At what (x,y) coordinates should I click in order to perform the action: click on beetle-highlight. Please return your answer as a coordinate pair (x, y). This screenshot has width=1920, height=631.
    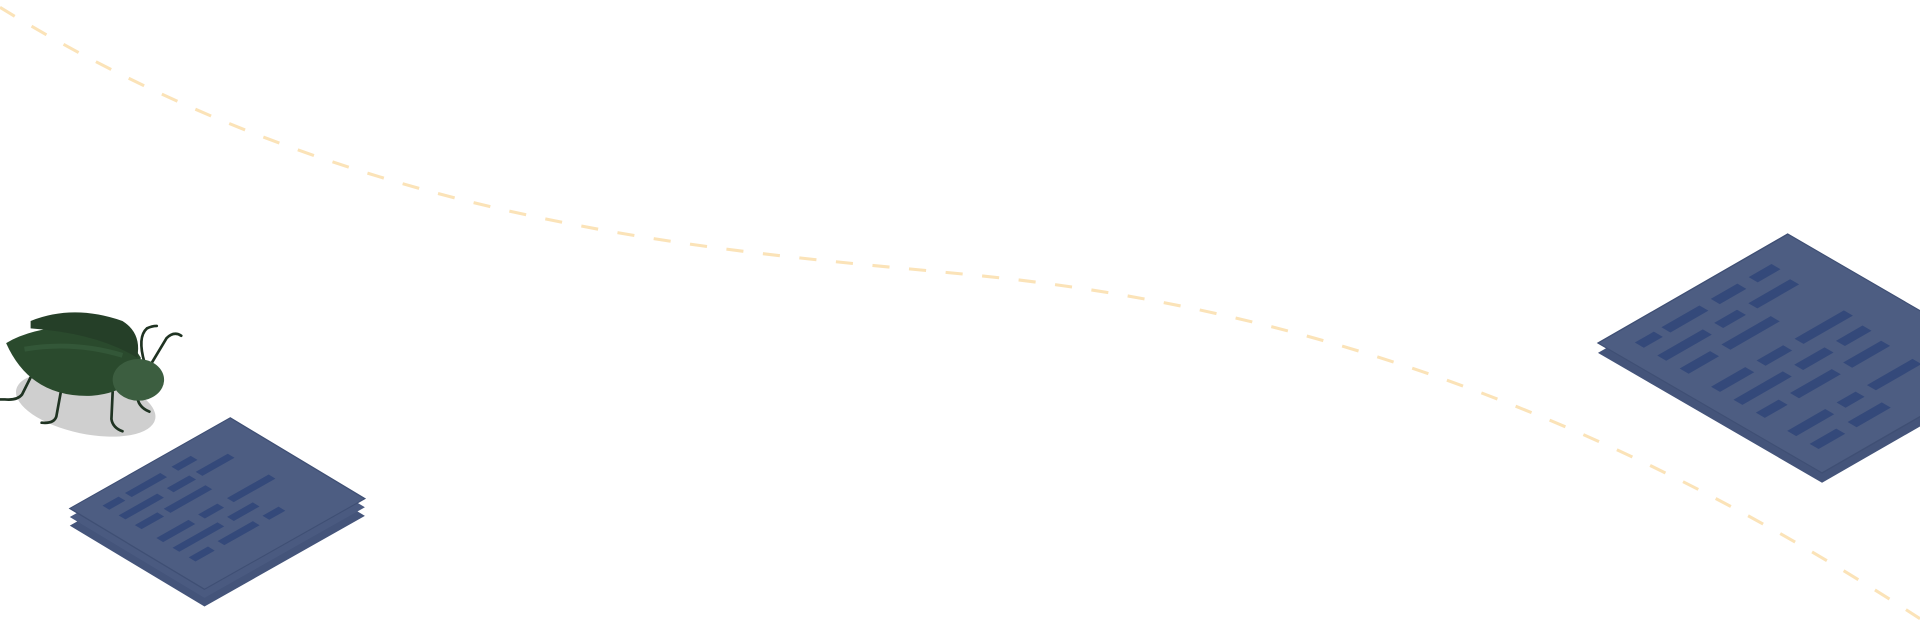
    Looking at the image, I should click on (74, 350).